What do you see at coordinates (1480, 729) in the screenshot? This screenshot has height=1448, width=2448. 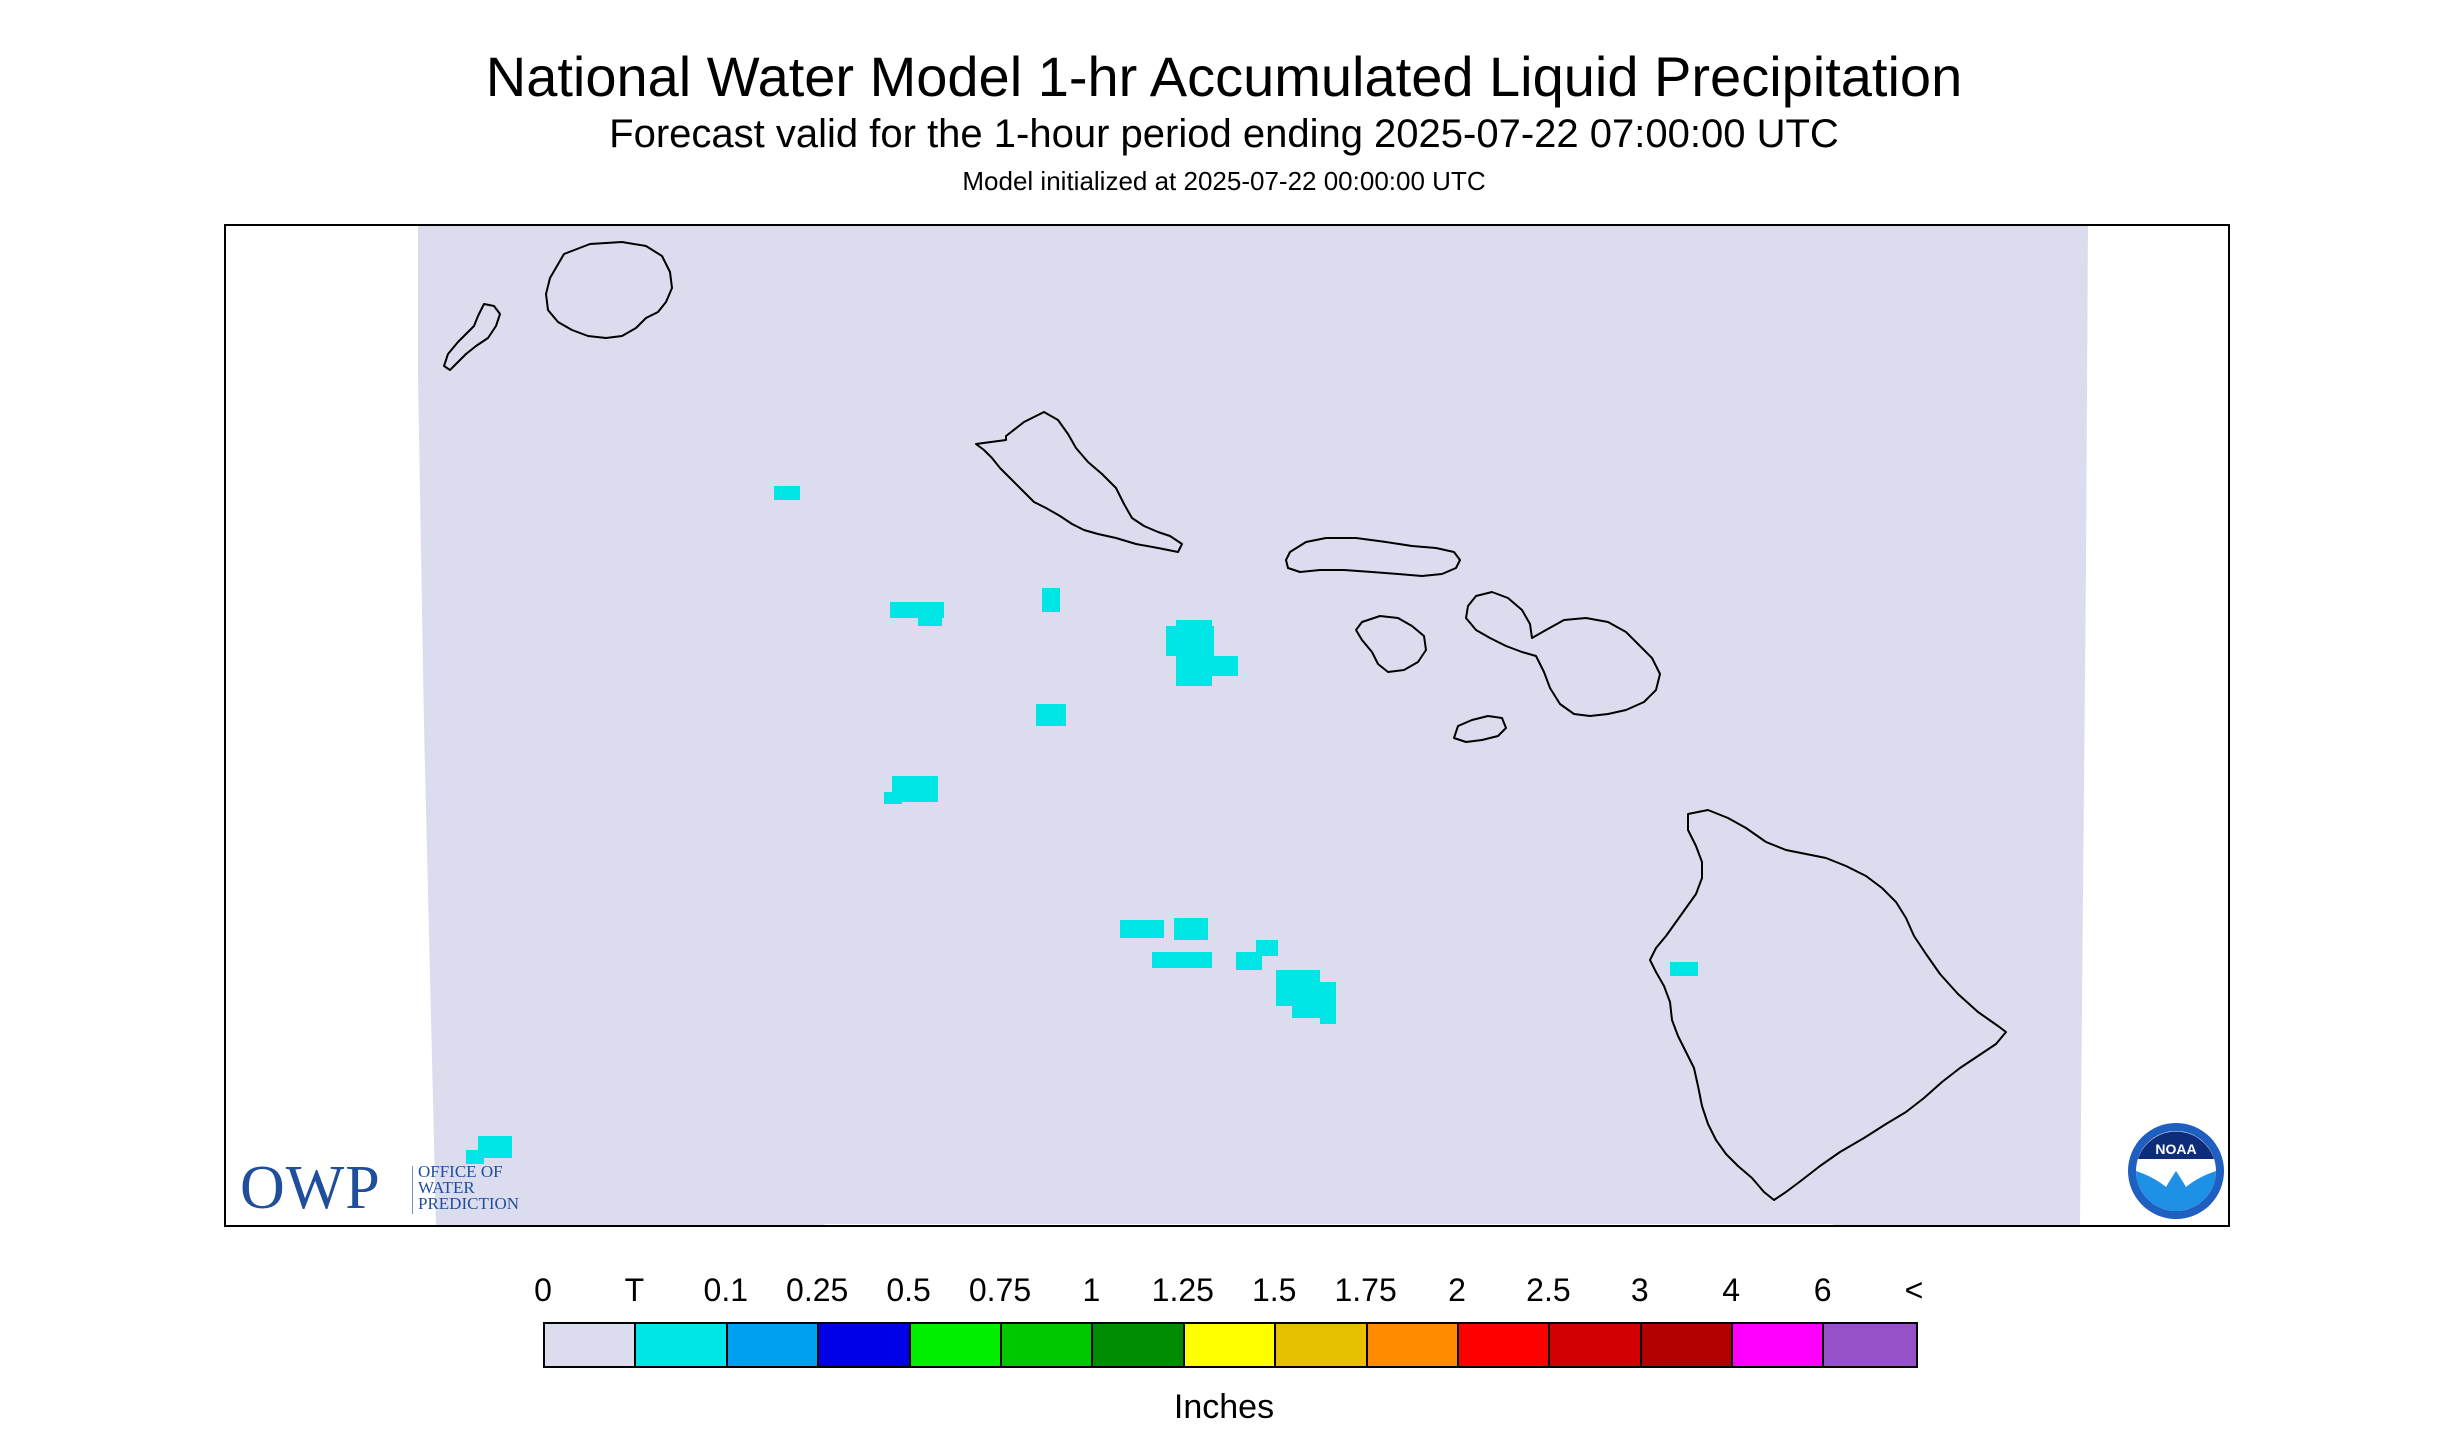 I see `kahoolawe-coast` at bounding box center [1480, 729].